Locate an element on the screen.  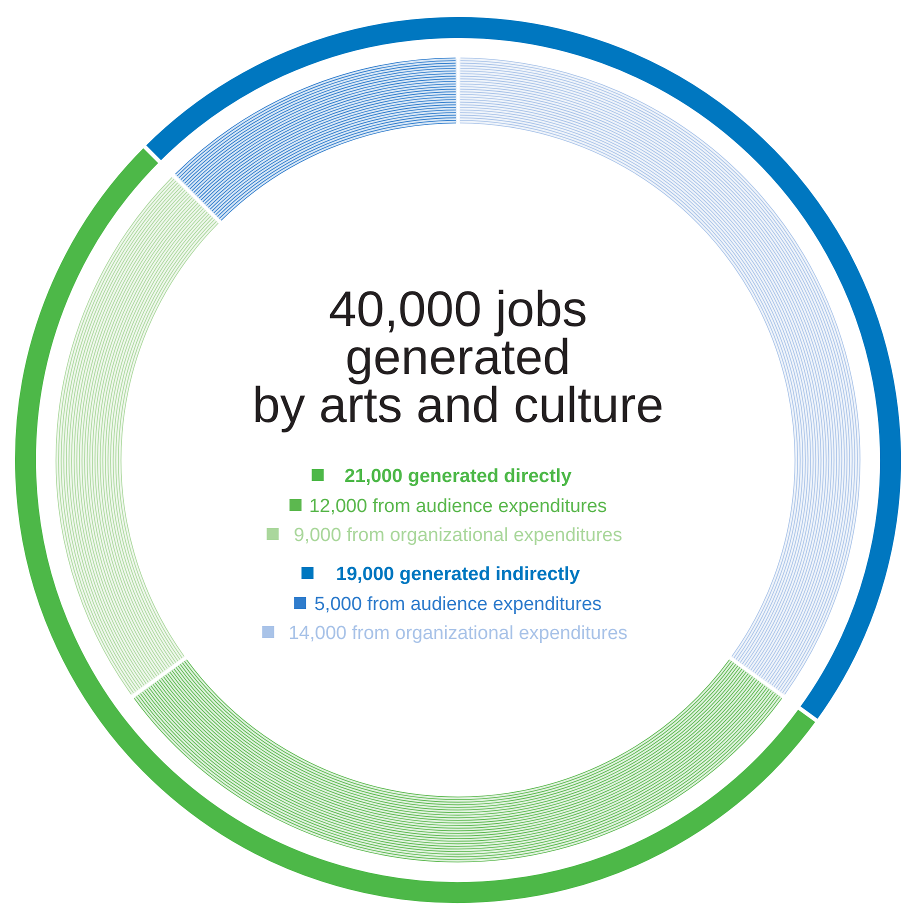
legend-label: 14,000 from organizational expenditures is located at coordinates (458, 633).